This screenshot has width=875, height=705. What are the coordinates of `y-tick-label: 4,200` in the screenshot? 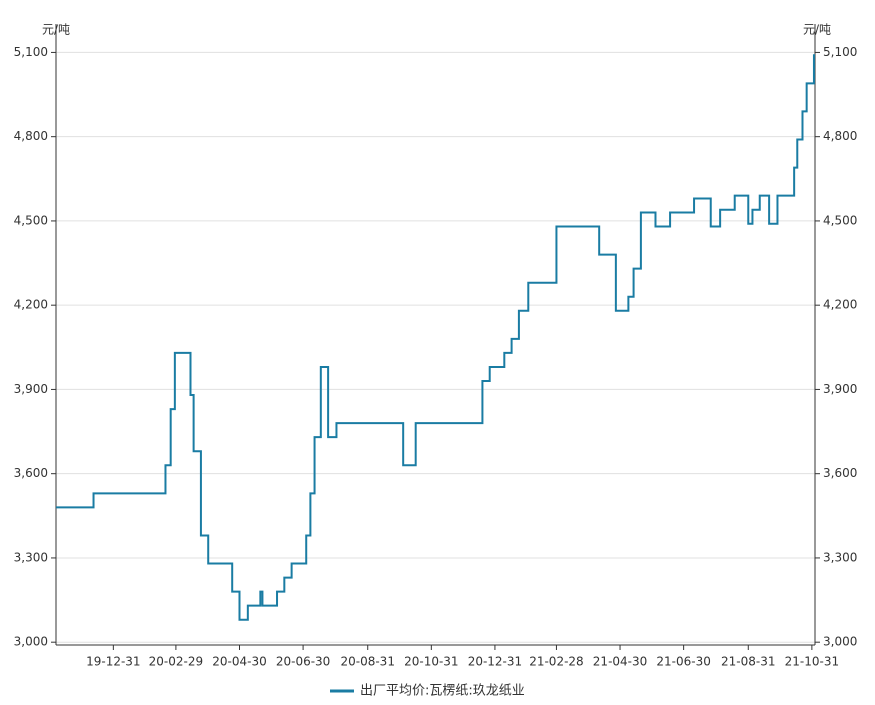 It's located at (31, 305).